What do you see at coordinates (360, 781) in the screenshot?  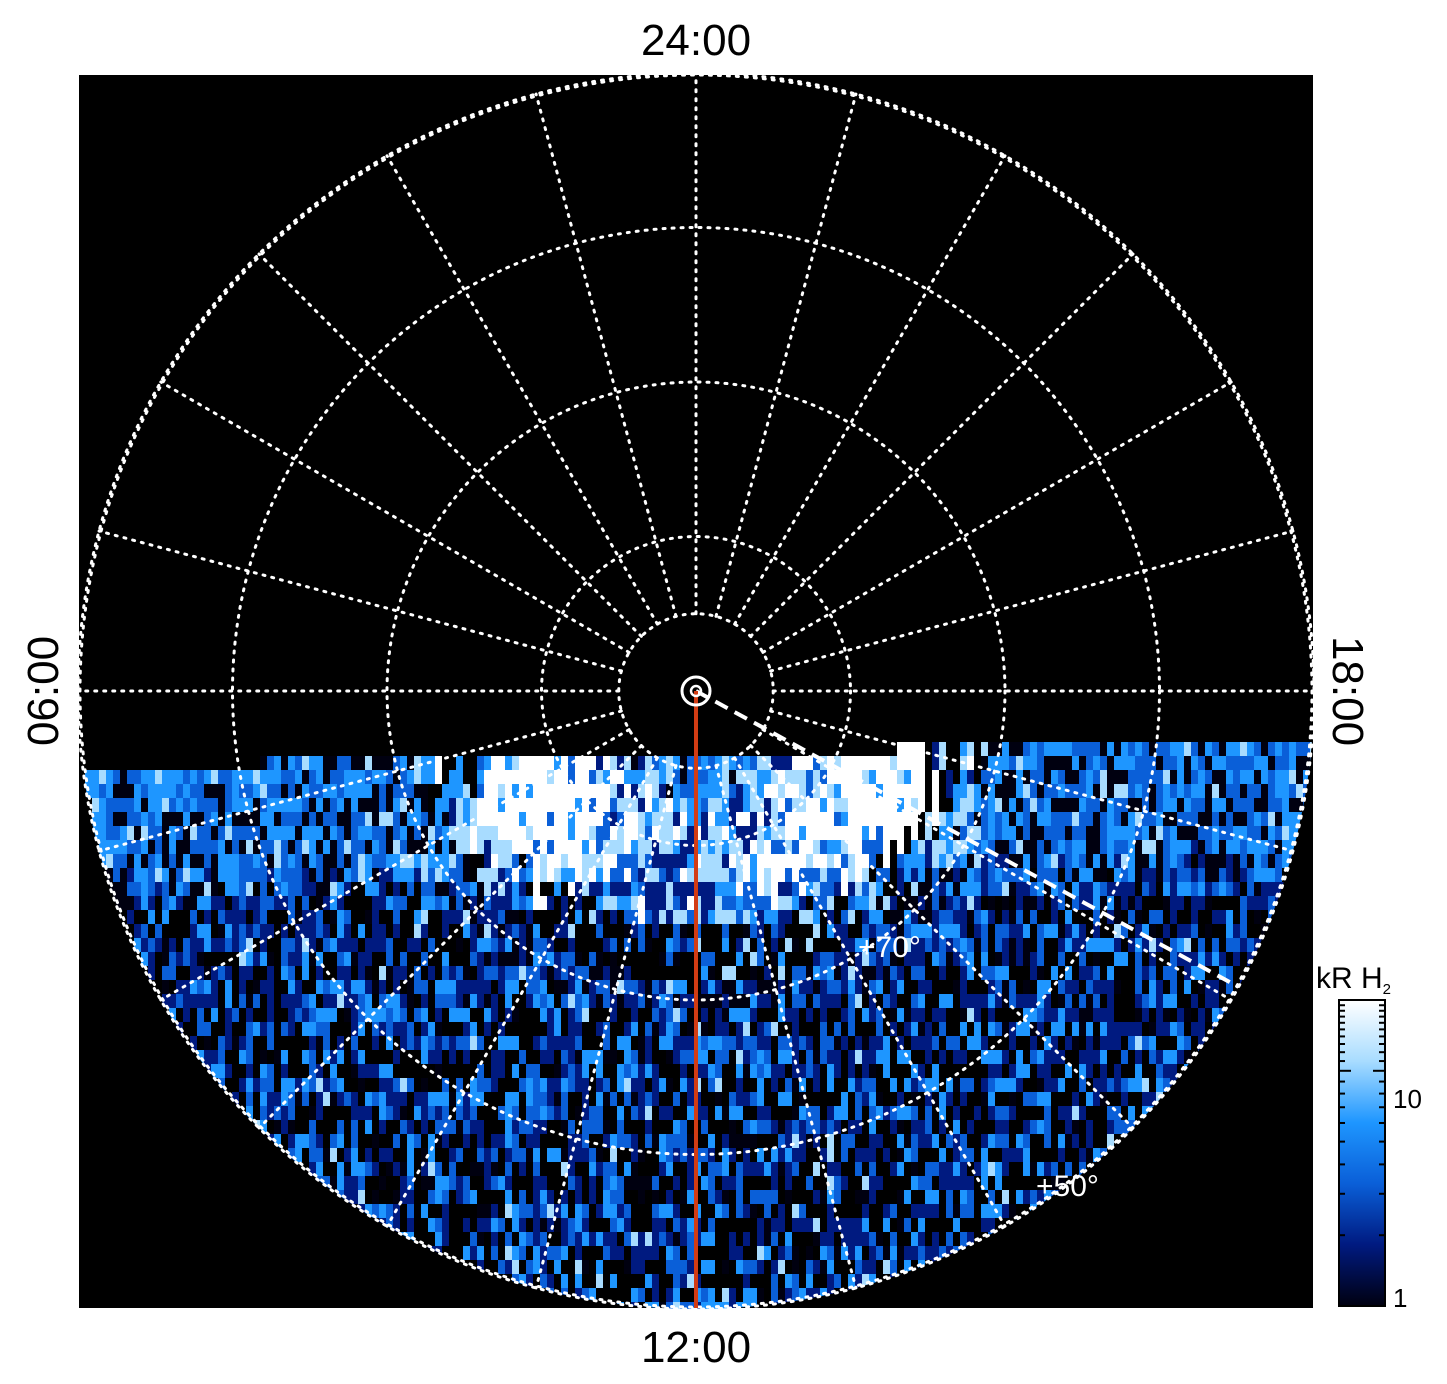 I see `meridian-line` at bounding box center [360, 781].